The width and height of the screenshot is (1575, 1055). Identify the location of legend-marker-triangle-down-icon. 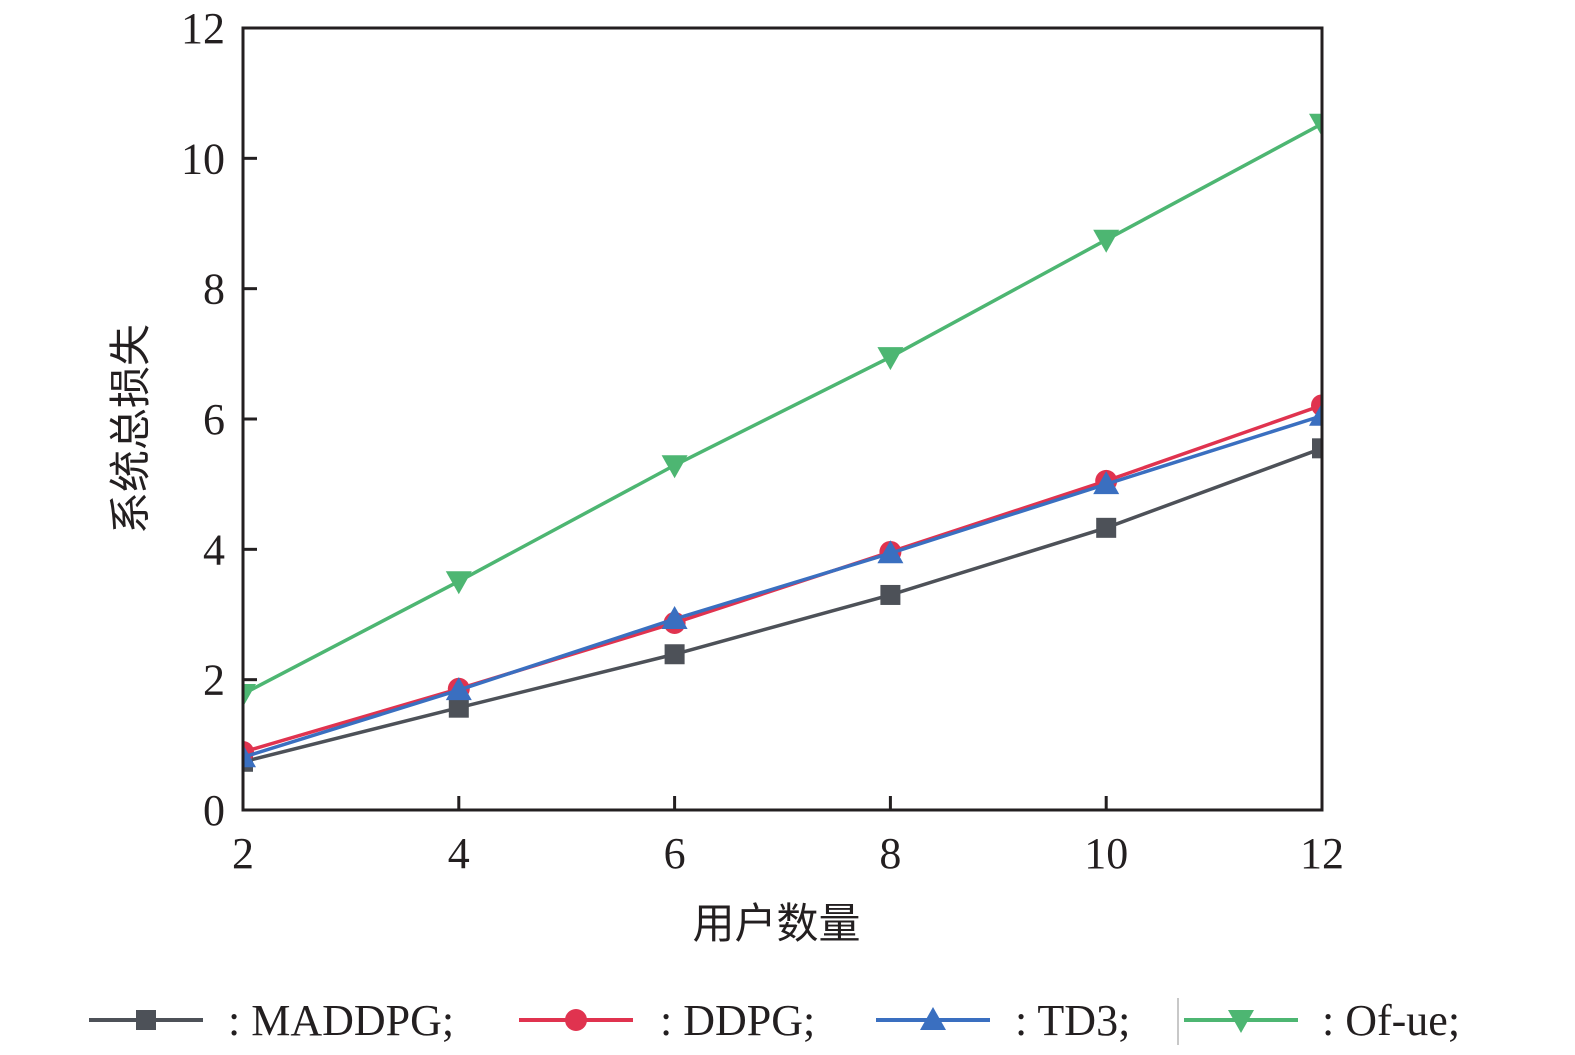
(1241, 1021).